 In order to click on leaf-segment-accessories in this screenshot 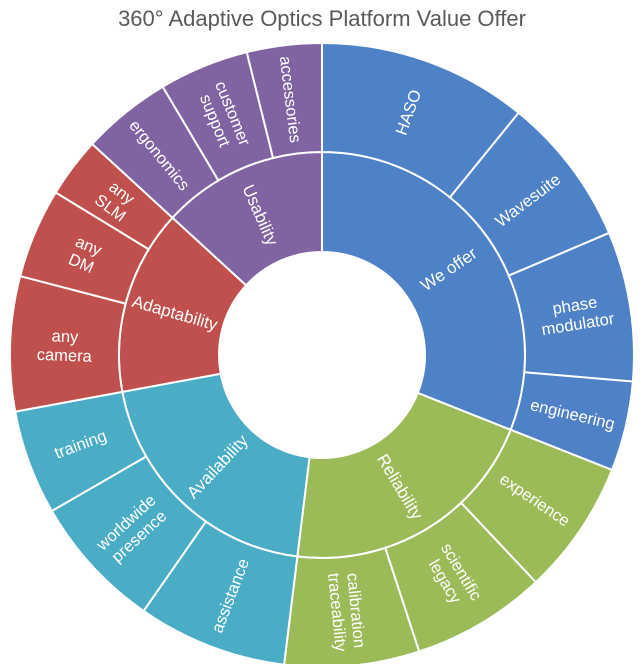, I will do `click(284, 100)`.